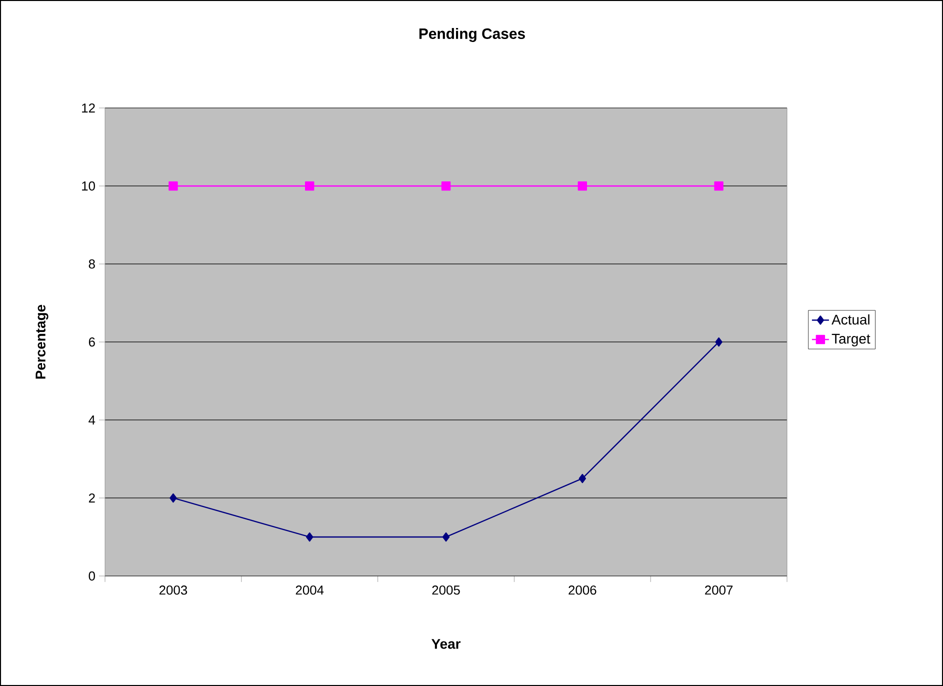  Describe the element at coordinates (91, 498) in the screenshot. I see `y-tick-label: 2` at that location.